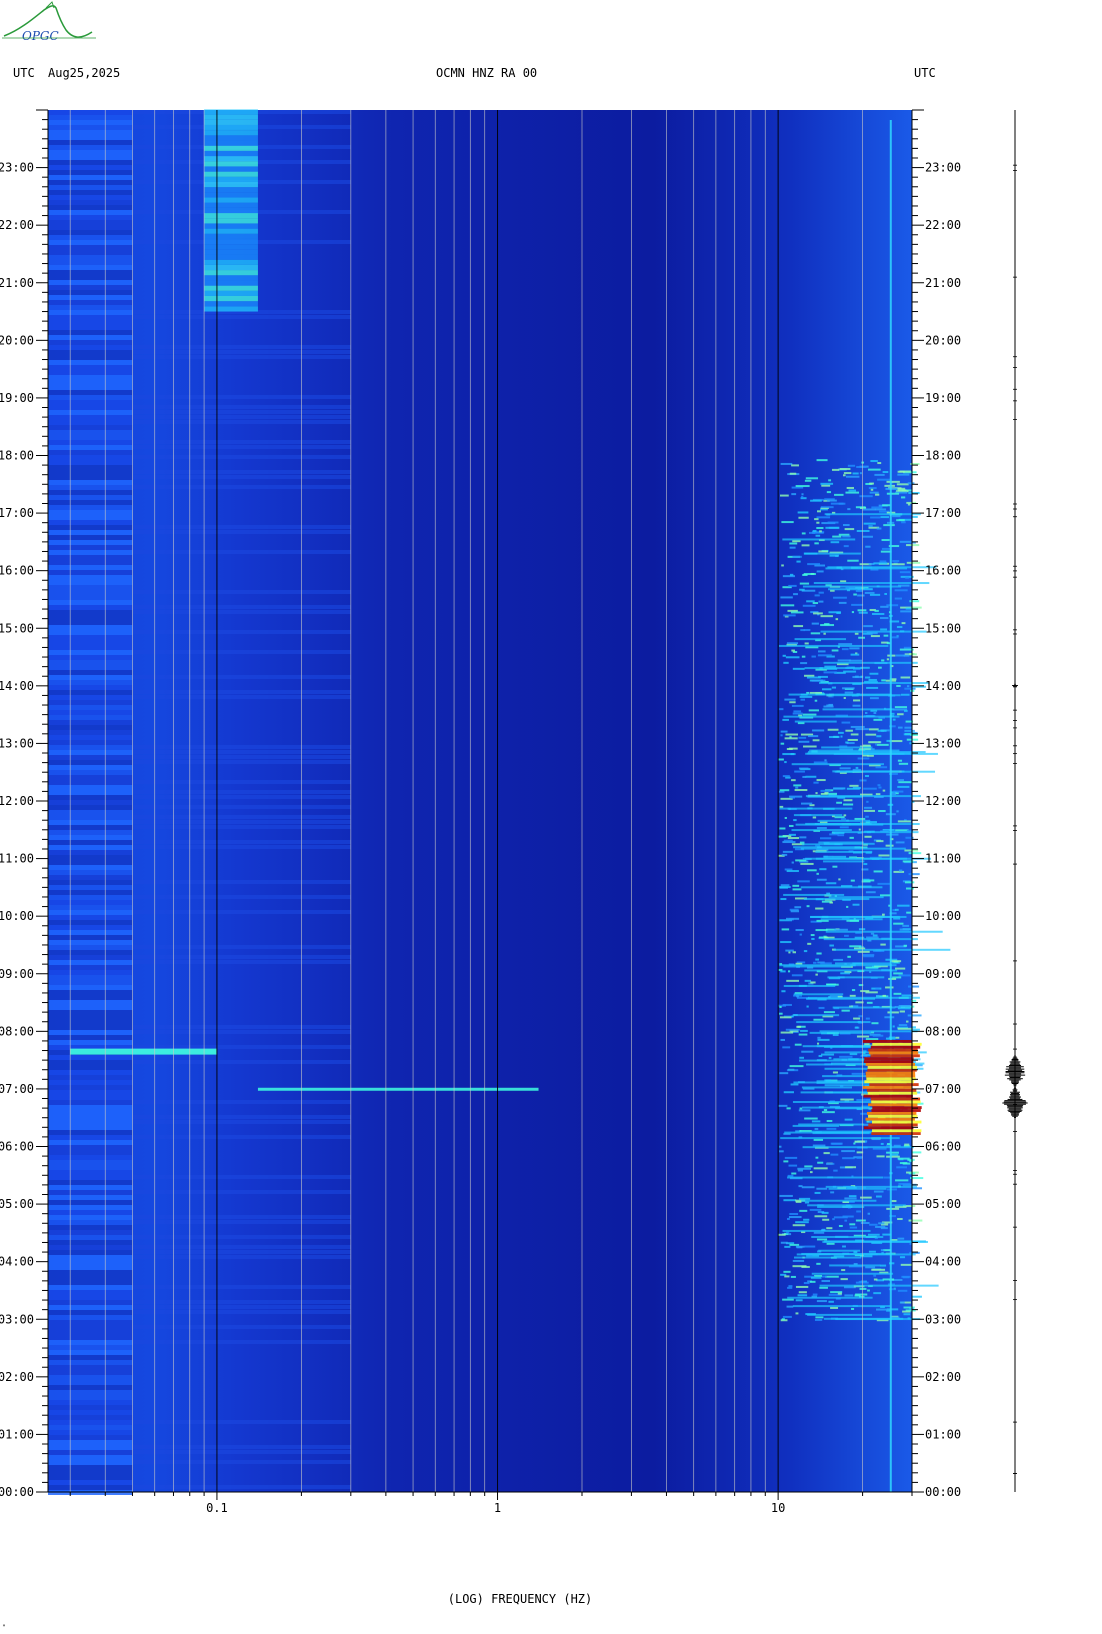 Image resolution: width=1102 pixels, height=1634 pixels. What do you see at coordinates (943, 513) in the screenshot?
I see `y-tick-label-right: 17:00` at bounding box center [943, 513].